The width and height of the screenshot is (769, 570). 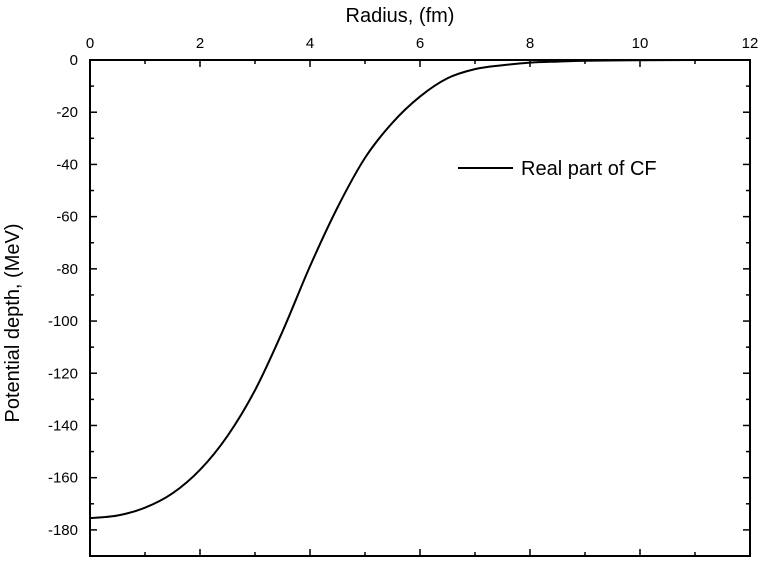 I want to click on y-tick-label: -100, so click(x=63, y=321).